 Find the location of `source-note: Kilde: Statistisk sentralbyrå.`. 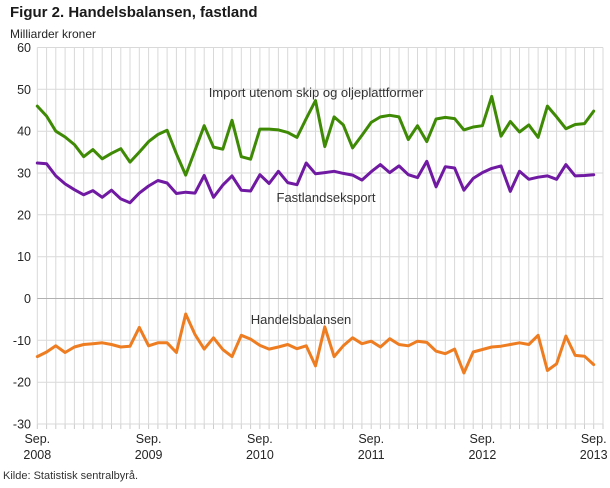

source-note: Kilde: Statistisk sentralbyrå. is located at coordinates (71, 476).